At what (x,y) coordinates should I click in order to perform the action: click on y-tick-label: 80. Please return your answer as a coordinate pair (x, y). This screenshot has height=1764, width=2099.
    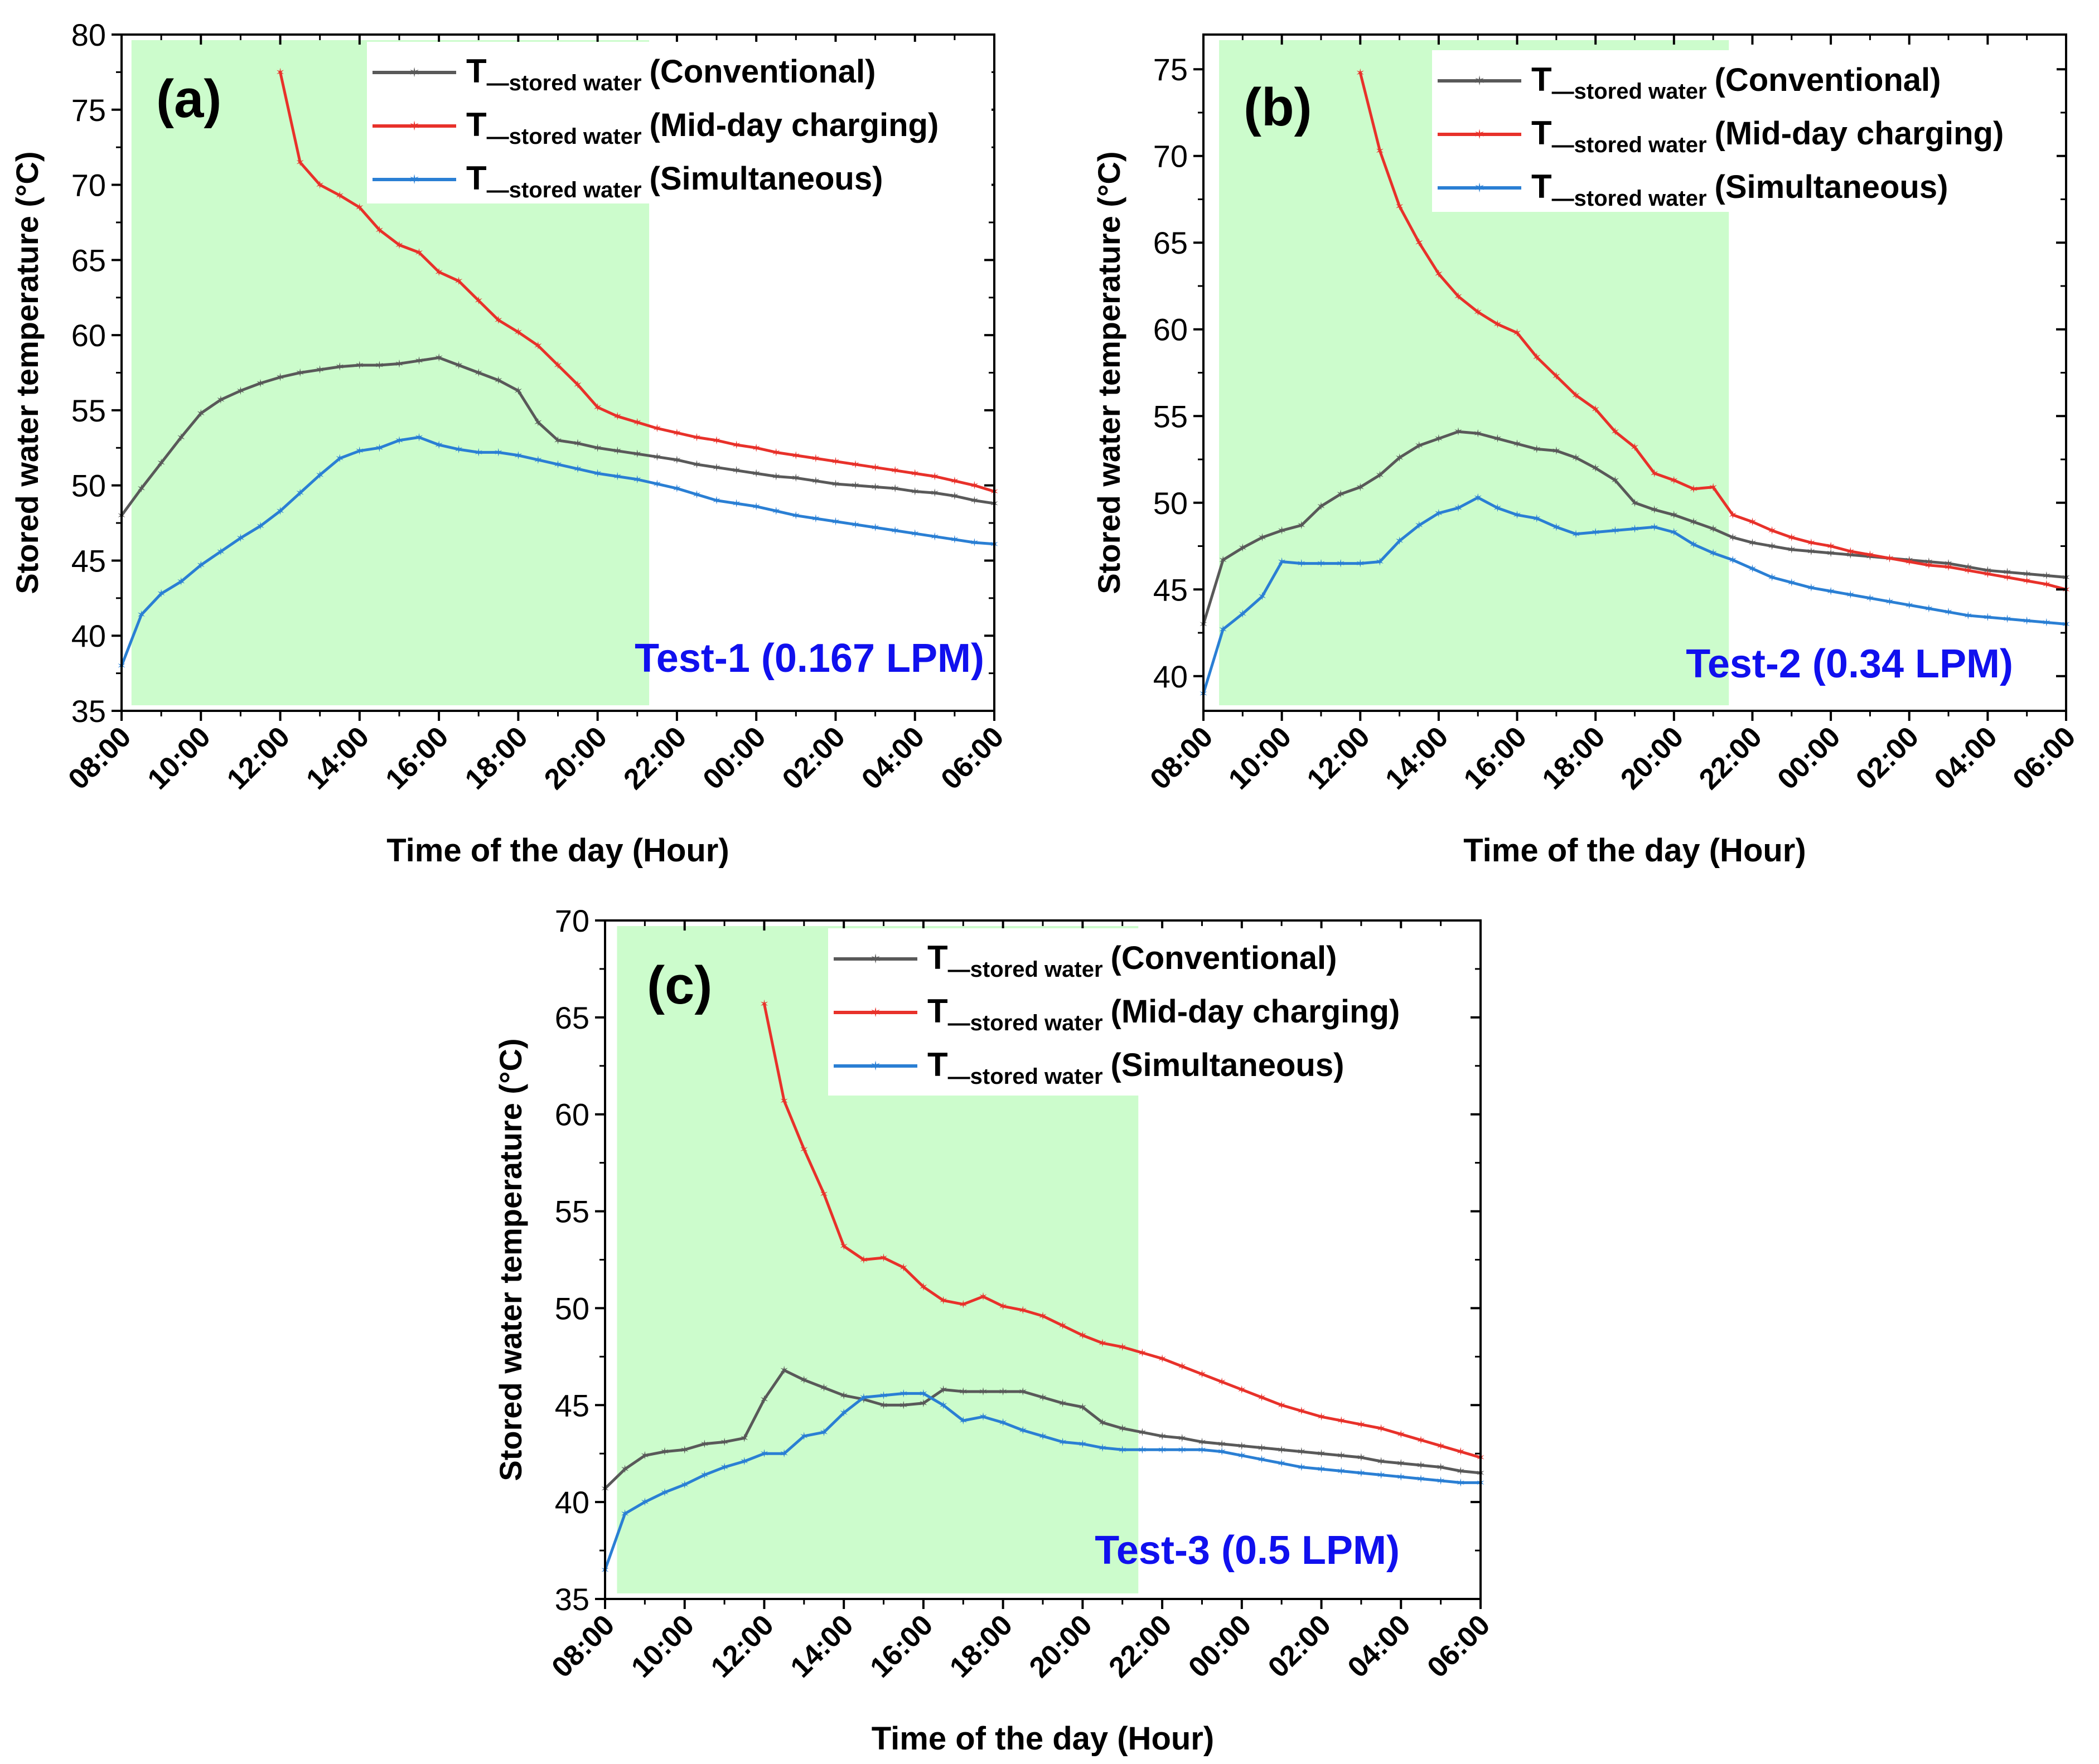
    Looking at the image, I should click on (89, 34).